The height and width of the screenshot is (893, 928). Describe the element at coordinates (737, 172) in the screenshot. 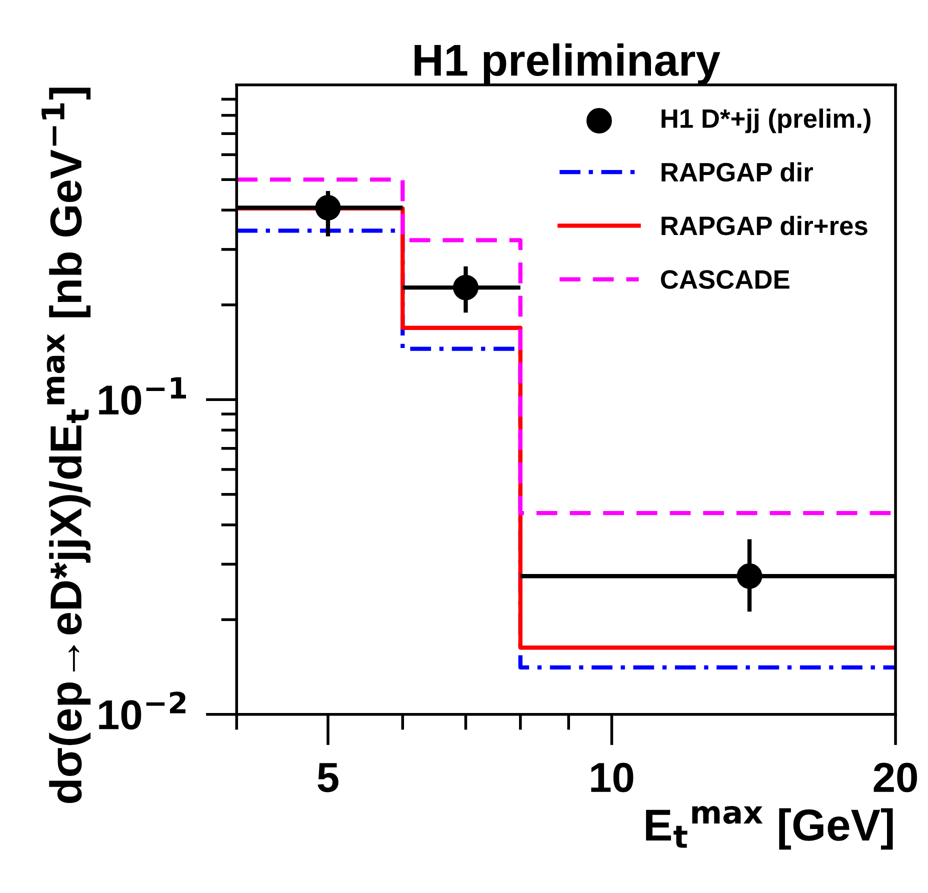

I see `legend-label: RAPGAP dir` at that location.